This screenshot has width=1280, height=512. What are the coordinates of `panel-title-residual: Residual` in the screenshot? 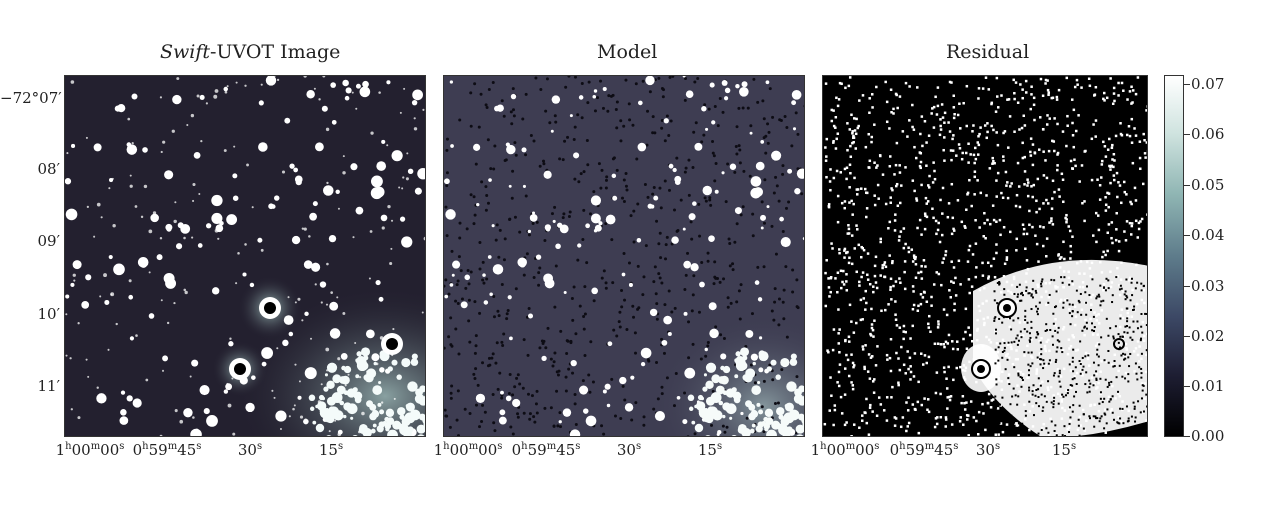 It's located at (988, 52).